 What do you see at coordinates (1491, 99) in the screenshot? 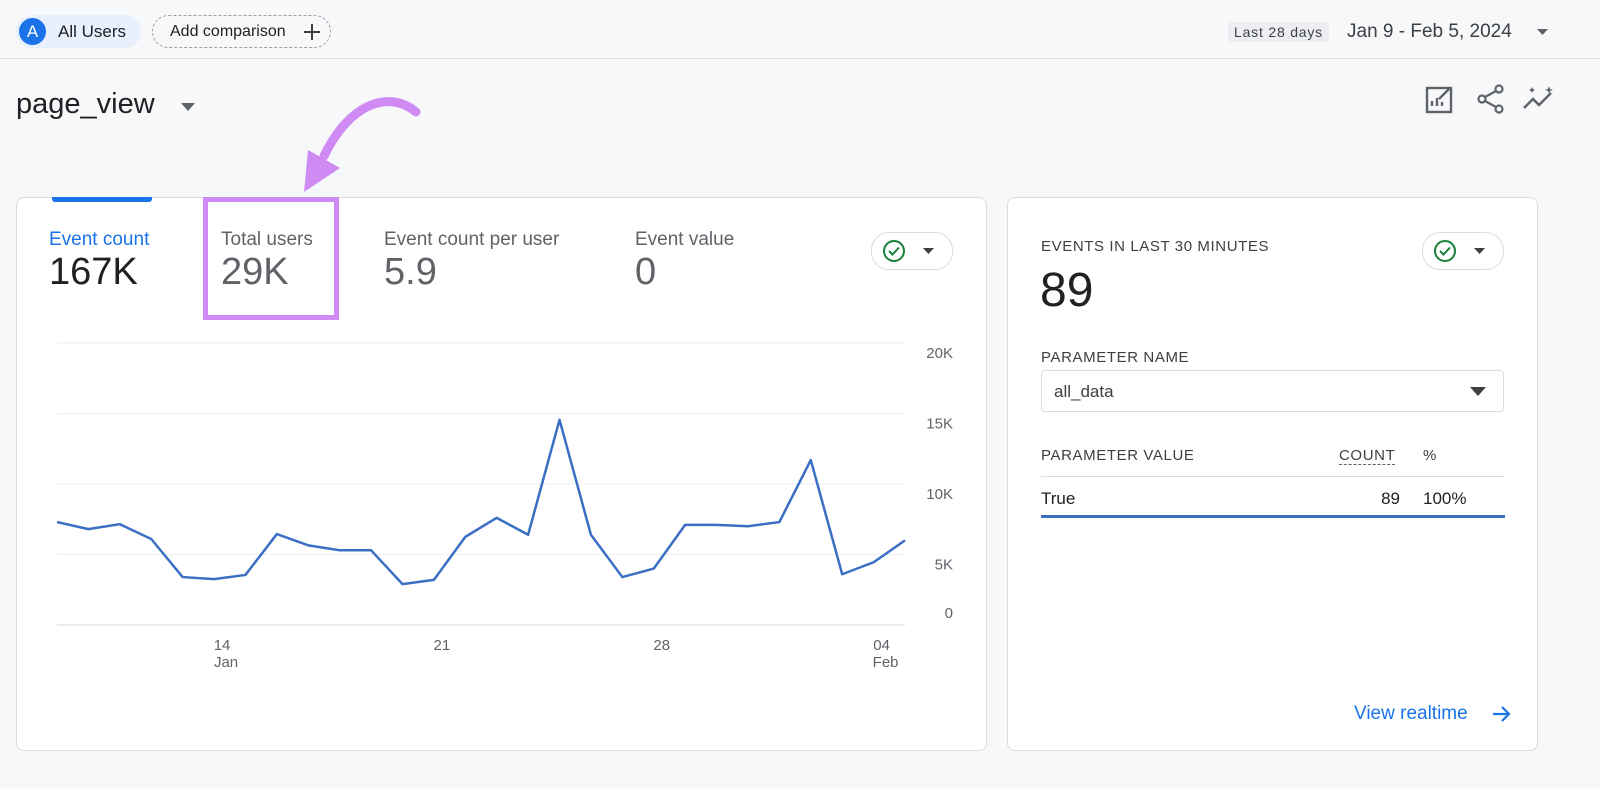
I see `share-icon` at bounding box center [1491, 99].